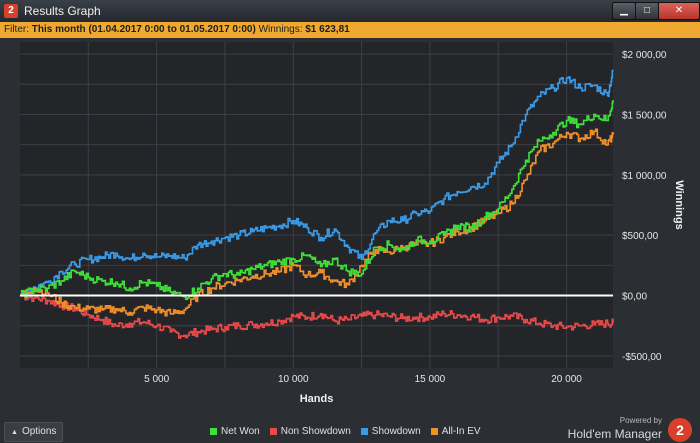 The width and height of the screenshot is (700, 443). I want to click on close-button: ✕, so click(679, 11).